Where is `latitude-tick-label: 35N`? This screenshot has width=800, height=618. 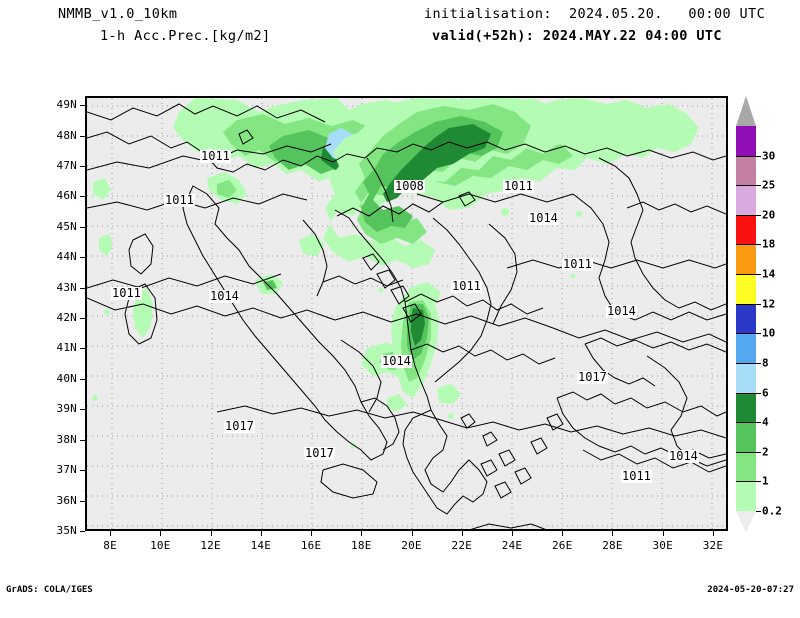
latitude-tick-label: 35N is located at coordinates (66, 530).